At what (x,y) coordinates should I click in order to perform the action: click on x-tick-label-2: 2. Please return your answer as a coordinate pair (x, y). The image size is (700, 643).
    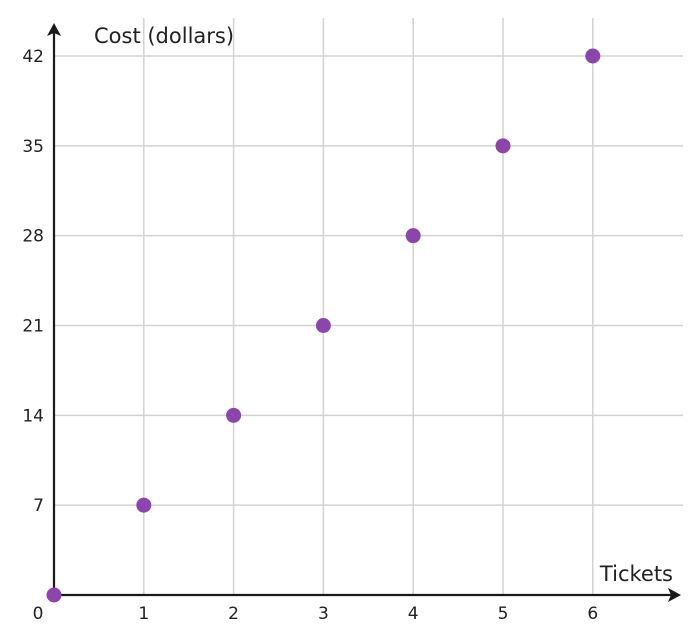
    Looking at the image, I should click on (233, 614).